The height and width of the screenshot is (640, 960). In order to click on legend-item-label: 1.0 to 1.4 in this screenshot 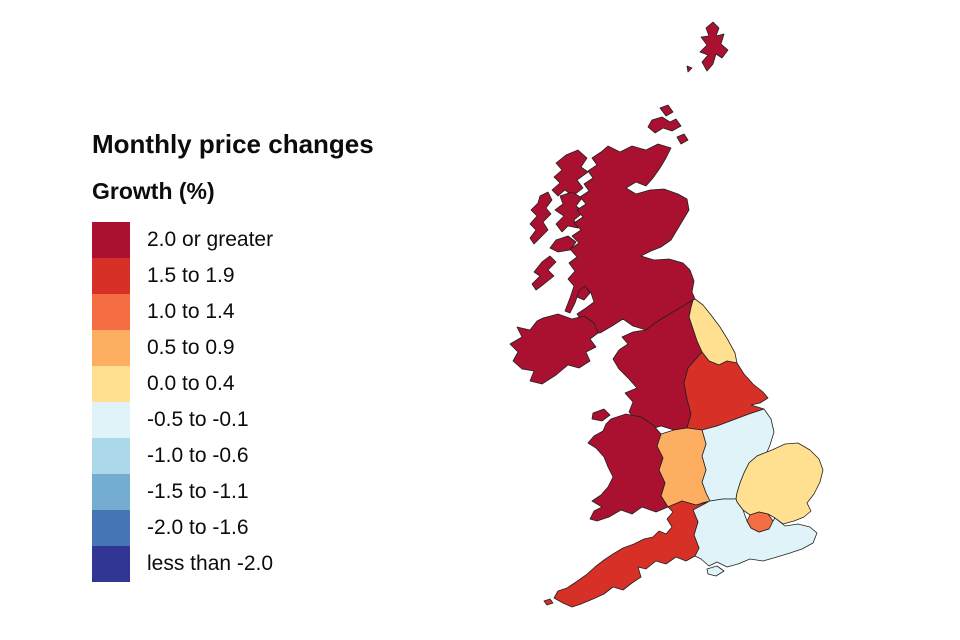, I will do `click(191, 311)`.